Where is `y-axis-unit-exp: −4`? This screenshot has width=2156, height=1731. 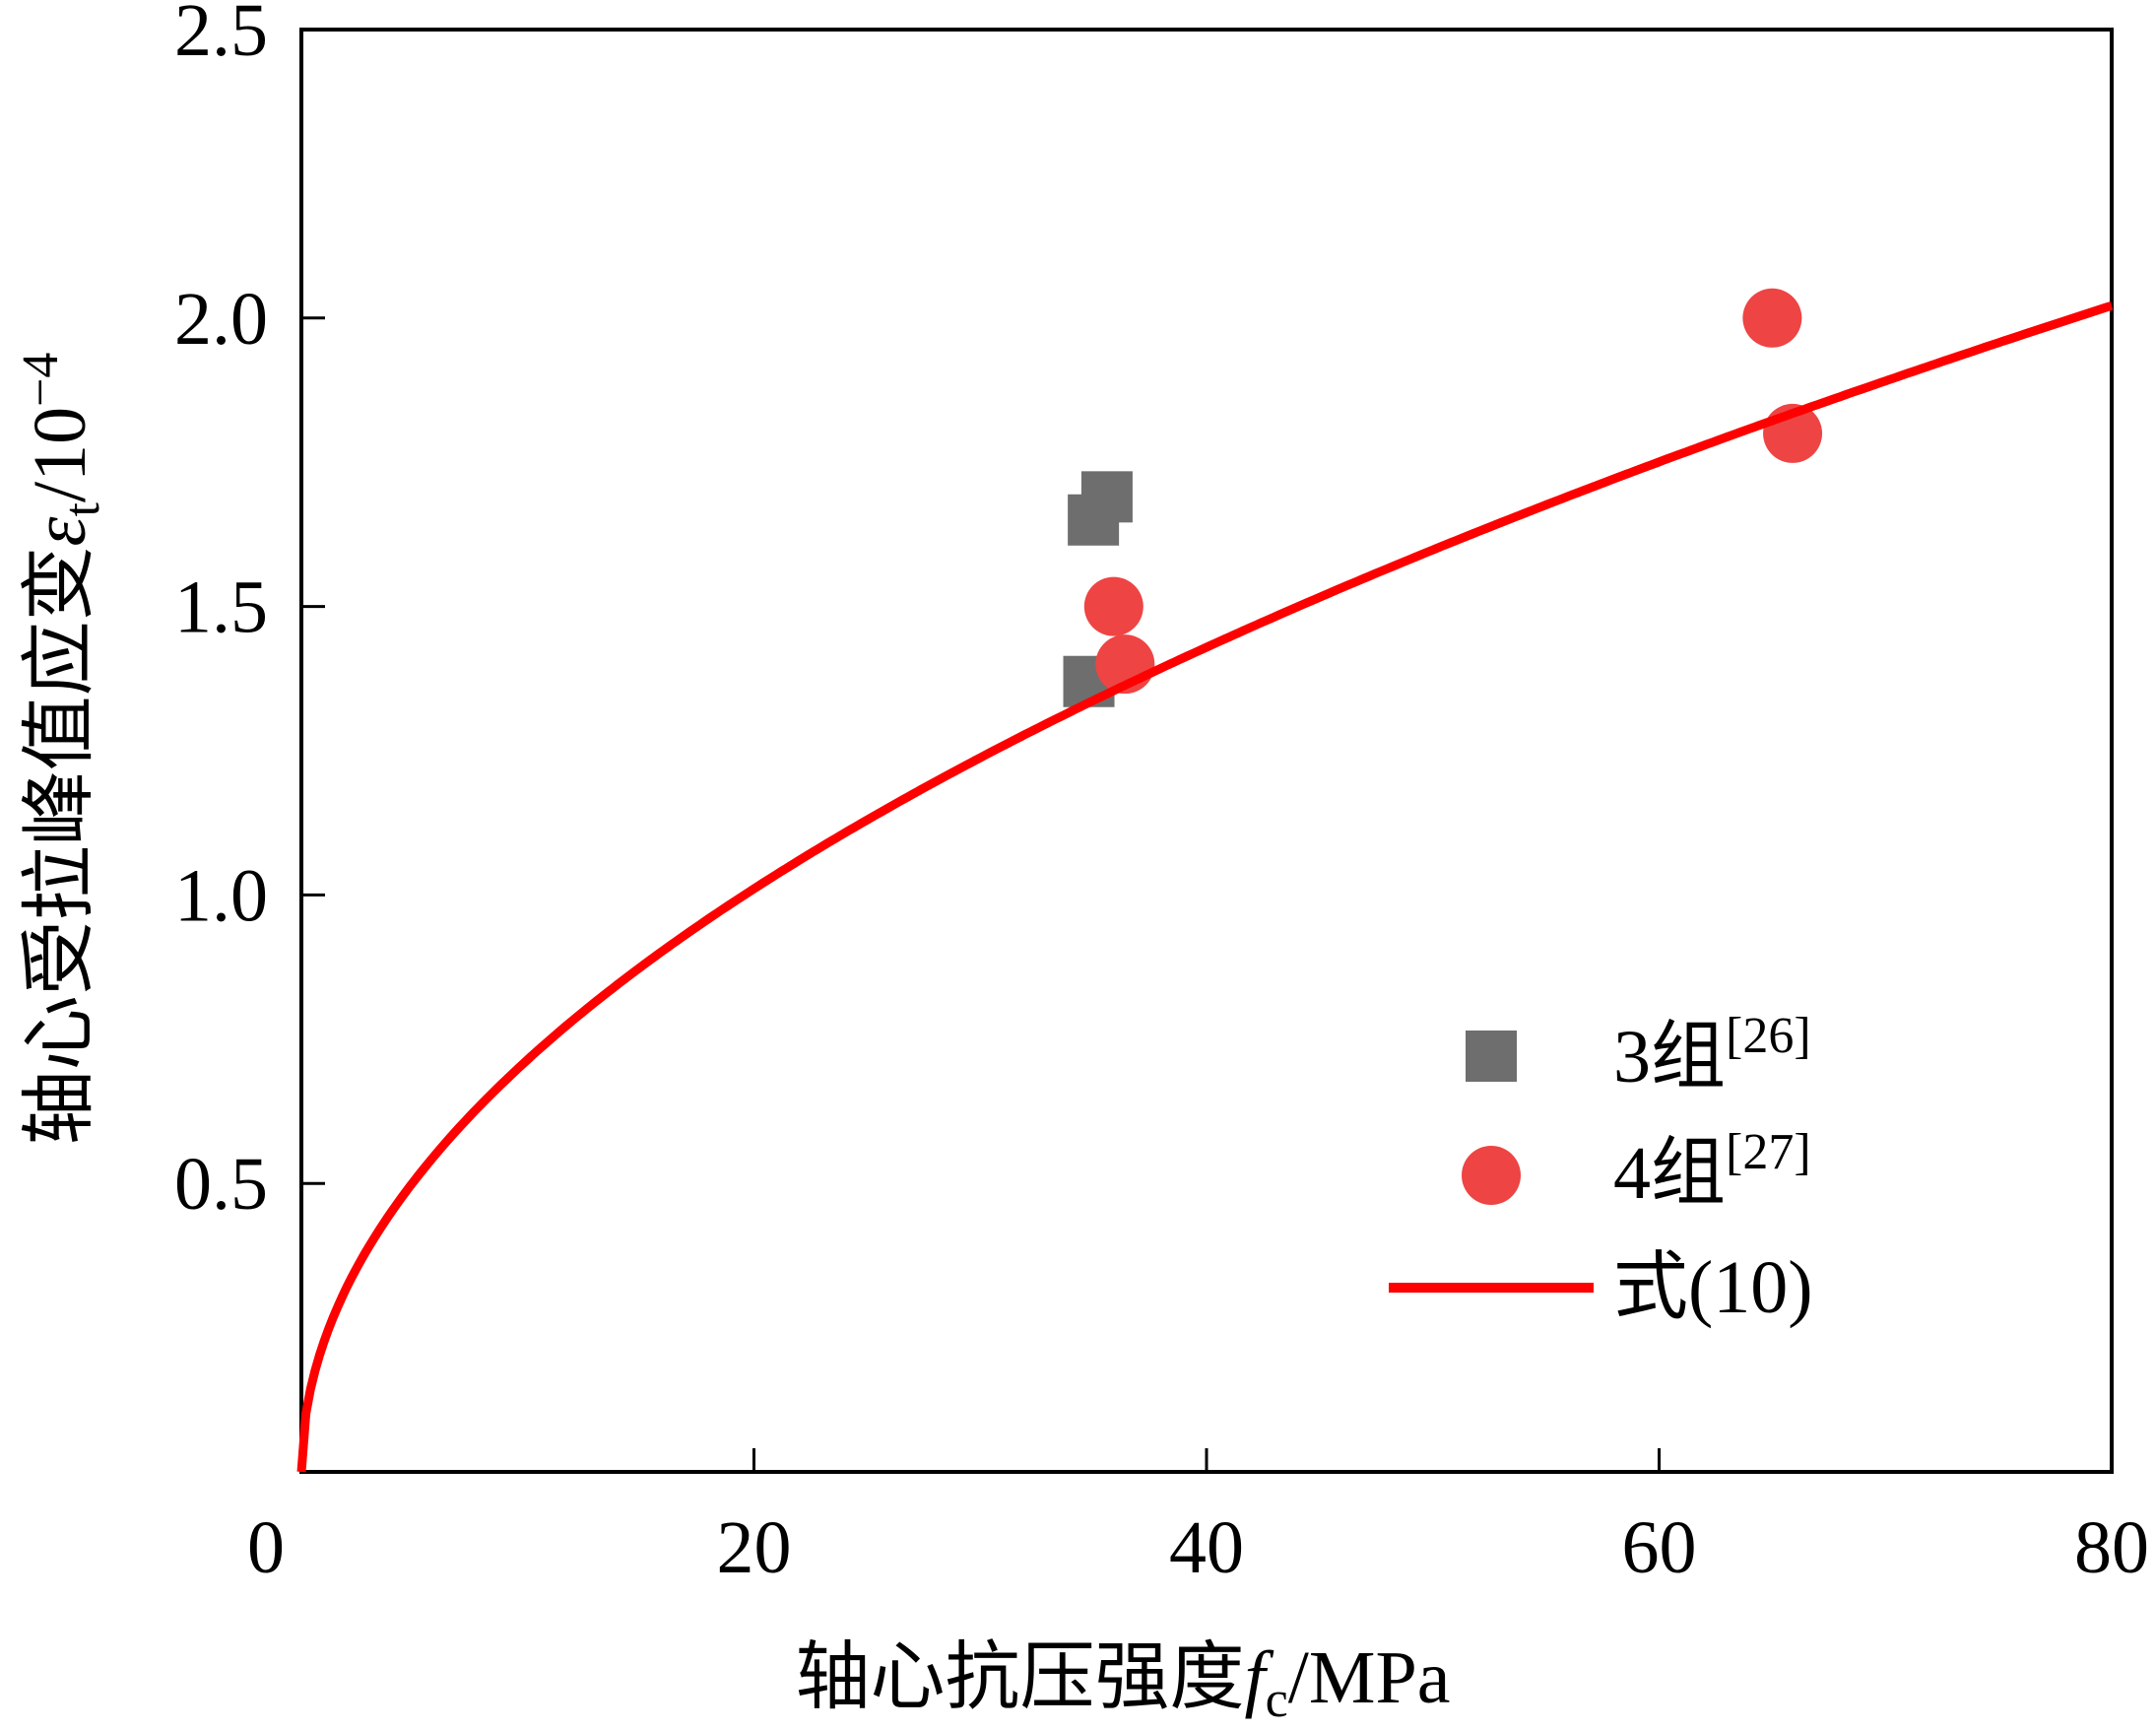 y-axis-unit-exp: −4 is located at coordinates (41, 380).